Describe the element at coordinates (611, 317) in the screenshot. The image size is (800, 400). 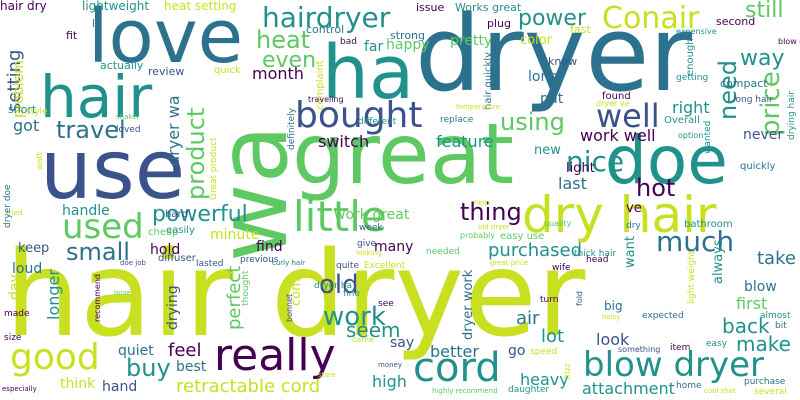
I see `word-noisy: noisy` at that location.